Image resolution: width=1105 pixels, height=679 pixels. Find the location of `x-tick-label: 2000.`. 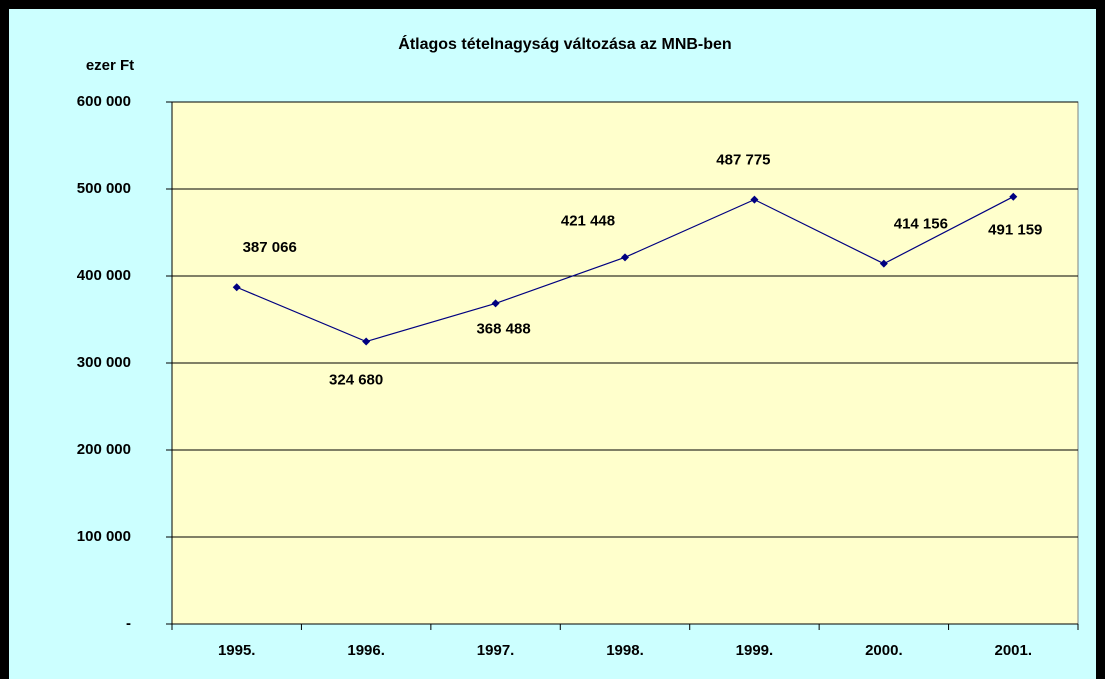

x-tick-label: 2000. is located at coordinates (884, 650).